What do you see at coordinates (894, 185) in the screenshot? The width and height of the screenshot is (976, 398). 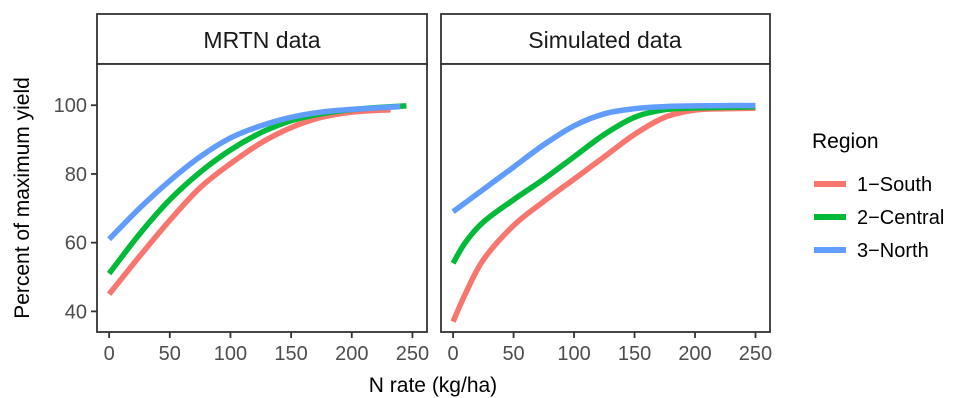 I see `legend-label-south: 1−South` at bounding box center [894, 185].